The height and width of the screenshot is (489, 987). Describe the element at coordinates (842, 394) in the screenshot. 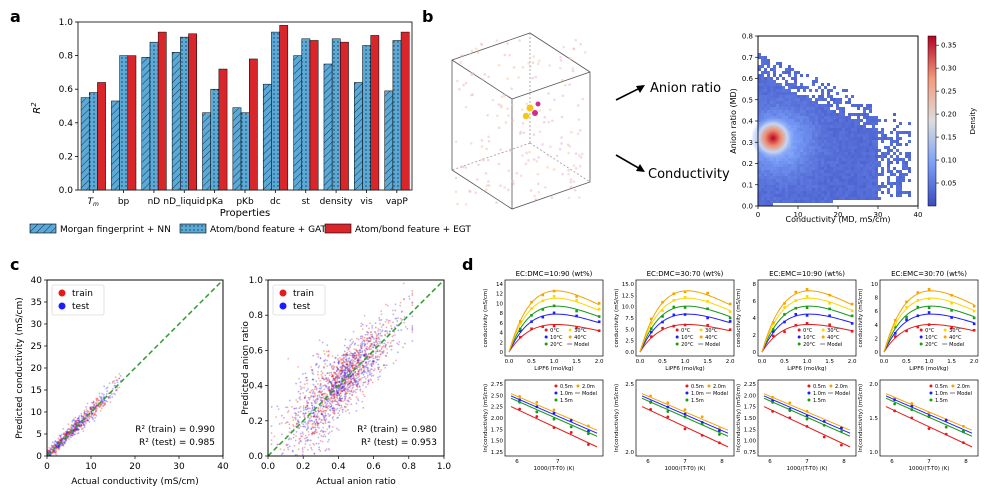

I see `d-legend-label: Model` at that location.